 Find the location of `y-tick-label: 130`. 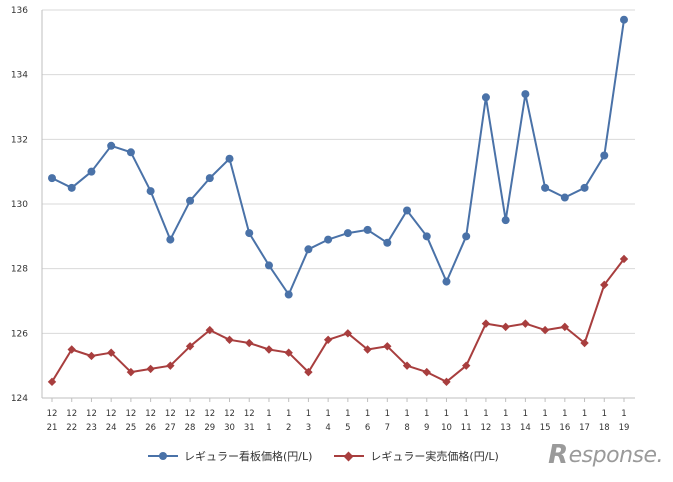

y-tick-label: 130 is located at coordinates (19, 205).